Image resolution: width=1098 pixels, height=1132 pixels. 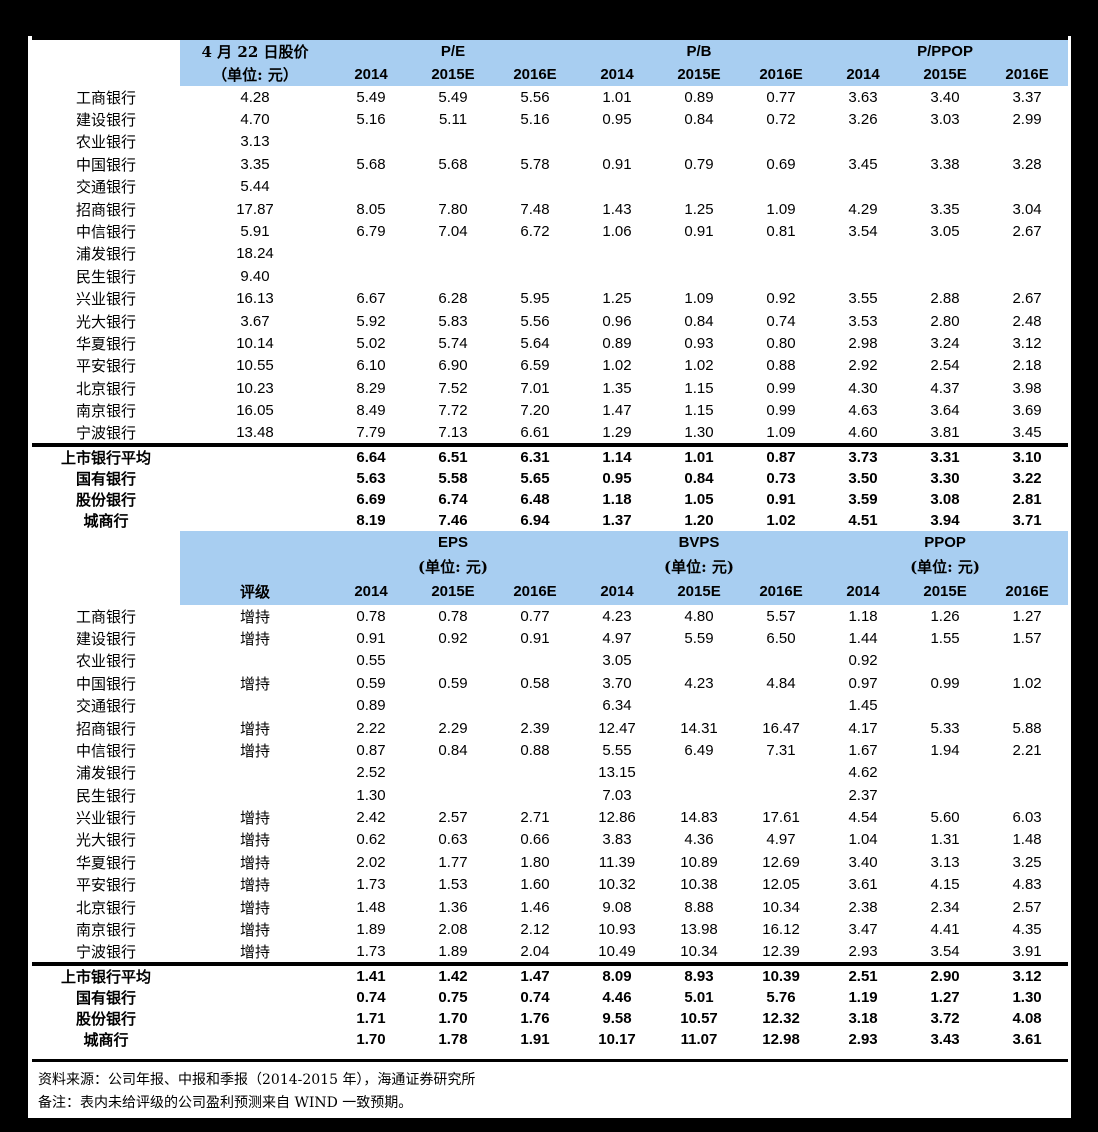 I want to click on cell: 1.77, so click(x=453, y=862).